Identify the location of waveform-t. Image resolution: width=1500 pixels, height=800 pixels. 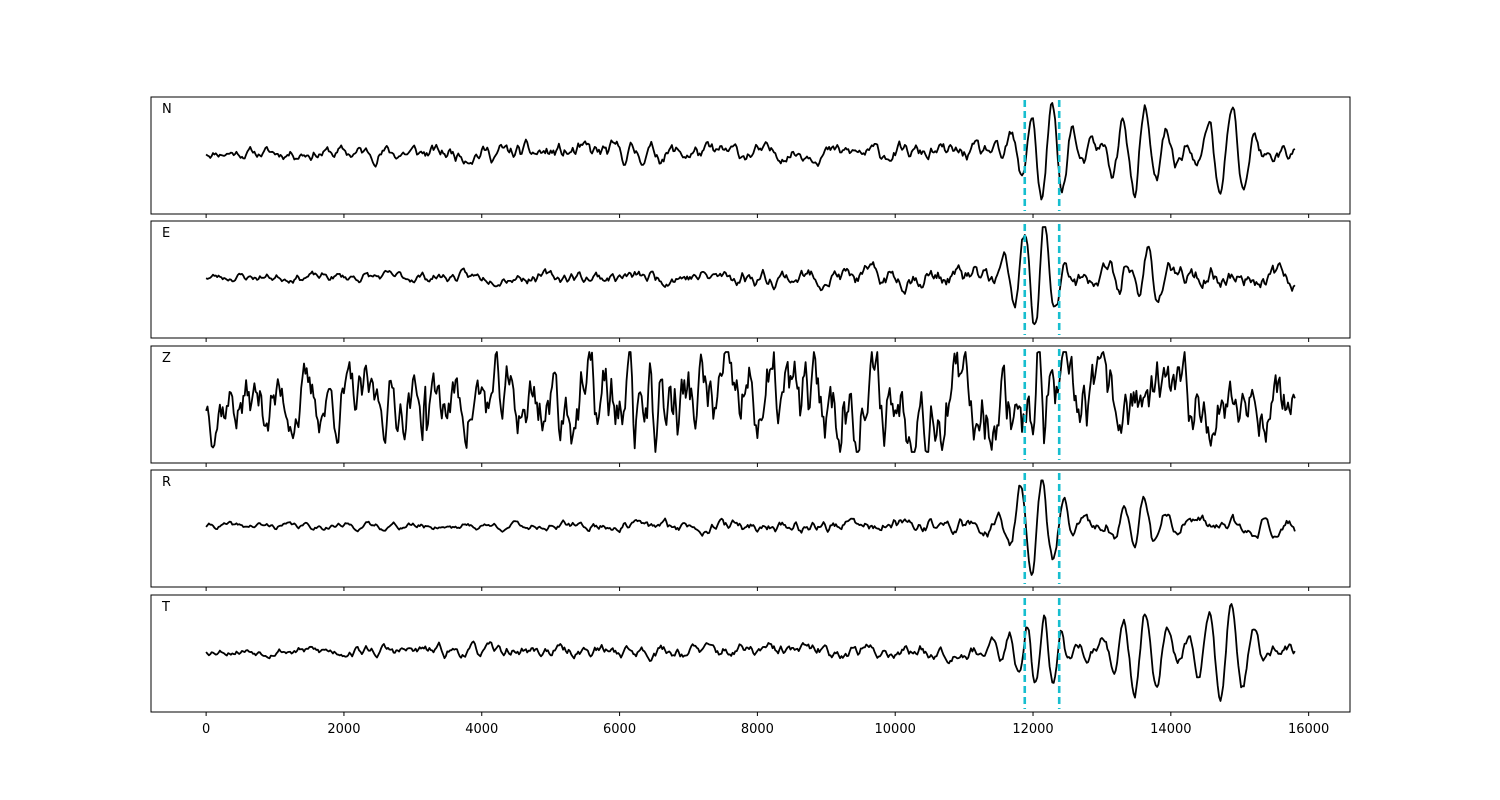
(750, 652).